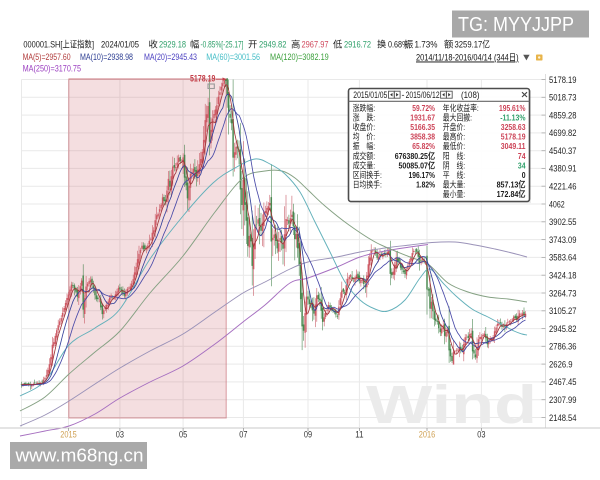 The height and width of the screenshot is (480, 600). I want to click on svg-text: 172.84亿, so click(511, 193).